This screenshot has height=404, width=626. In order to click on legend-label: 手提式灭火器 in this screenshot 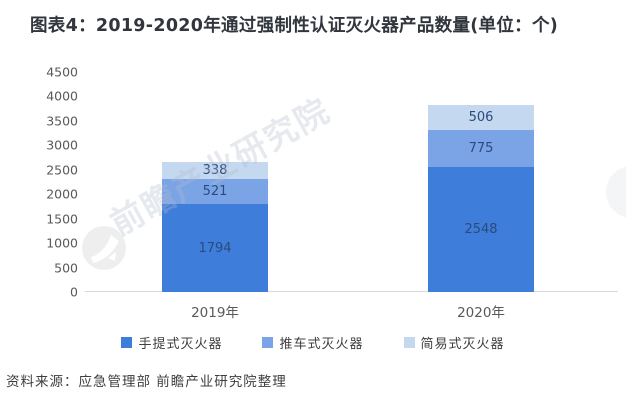, I will do `click(180, 344)`.